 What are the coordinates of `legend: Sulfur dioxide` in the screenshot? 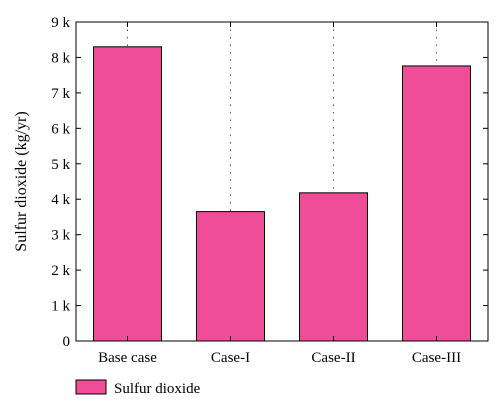 It's located at (138, 388).